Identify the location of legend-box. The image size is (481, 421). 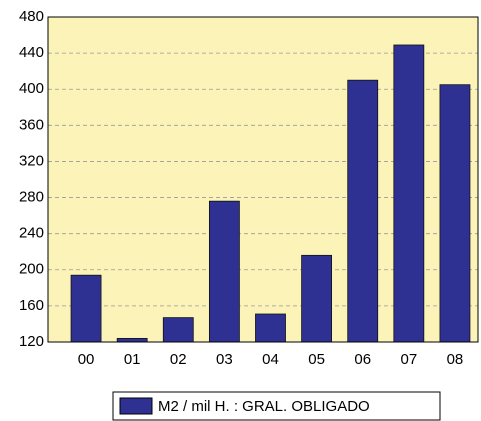
(276, 406).